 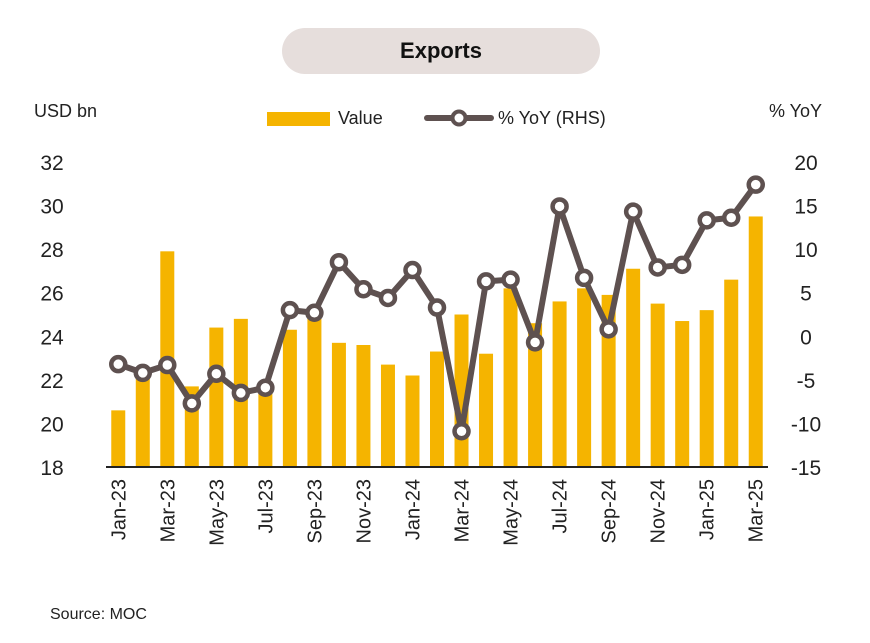 What do you see at coordinates (806, 337) in the screenshot?
I see `right-tick-label: 0` at bounding box center [806, 337].